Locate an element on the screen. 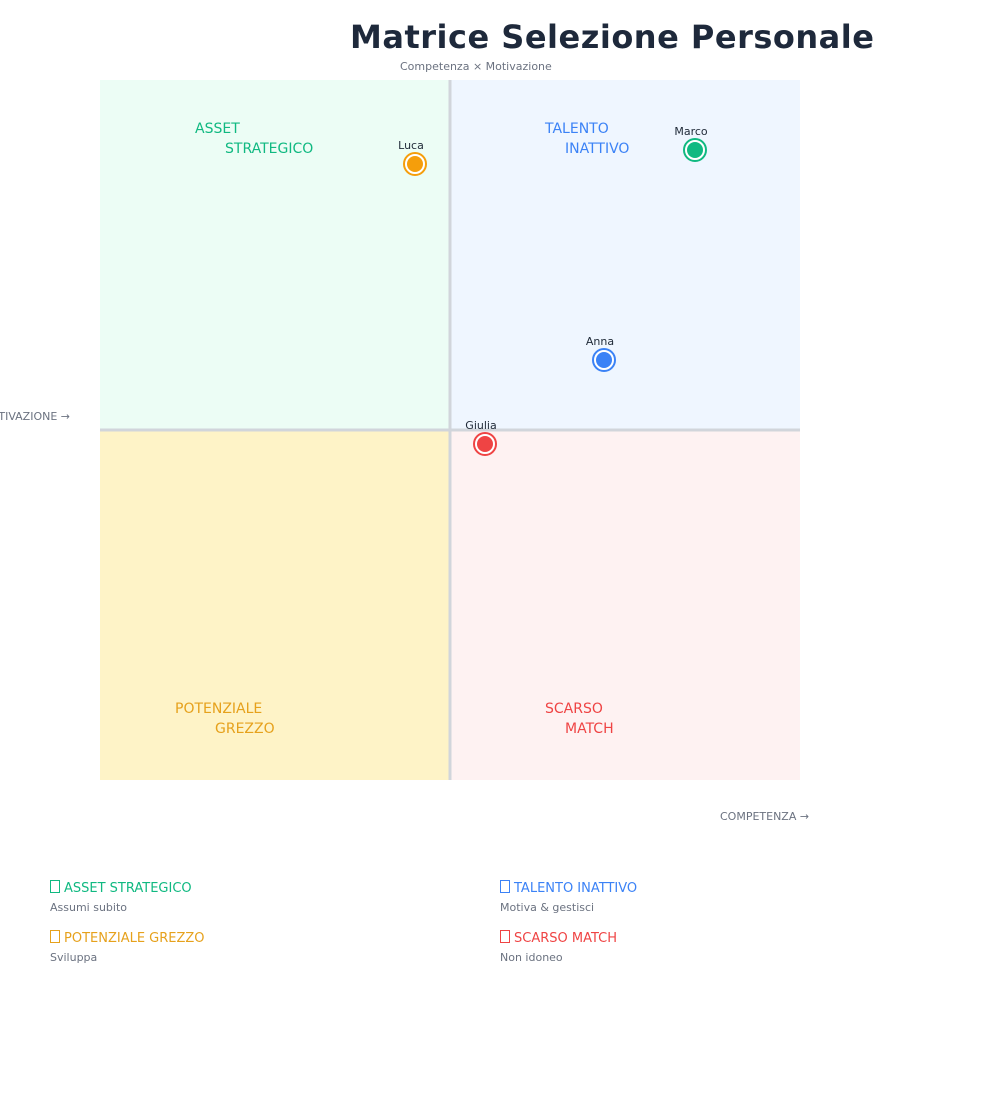 This screenshot has width=1000, height=1100. quadrant-bl-label-line-2: GREZZO is located at coordinates (245, 729).